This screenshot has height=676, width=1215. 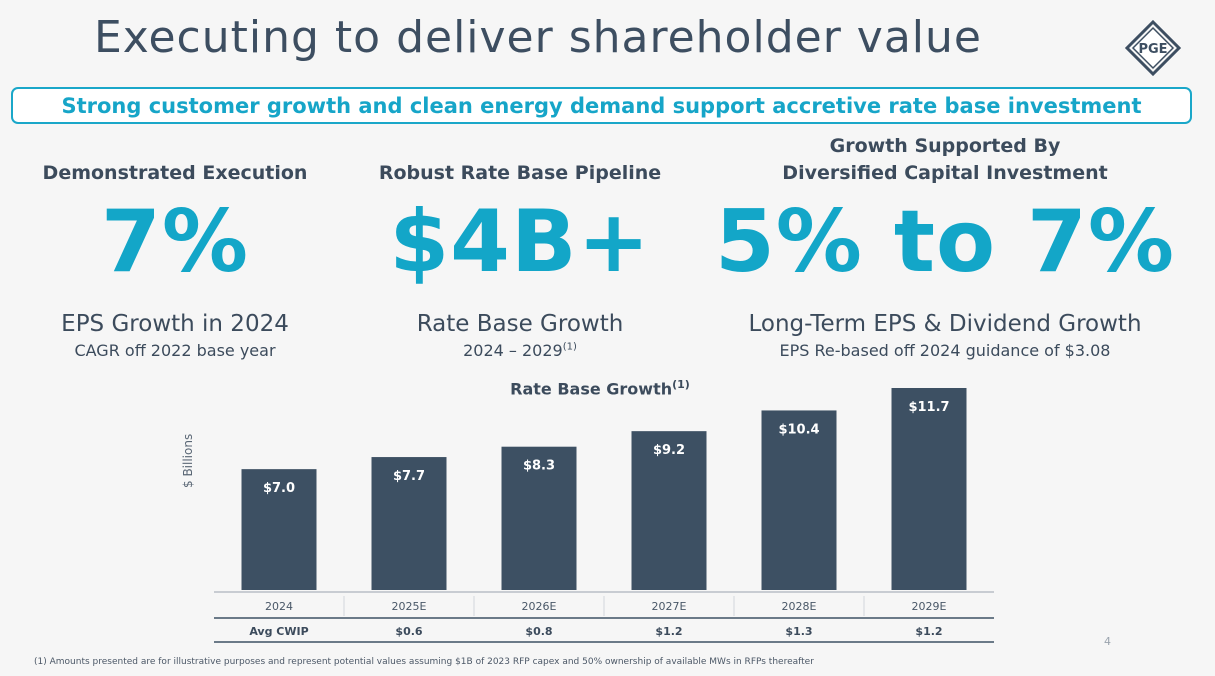 What do you see at coordinates (539, 466) in the screenshot?
I see `bar-value-label: $8.3` at bounding box center [539, 466].